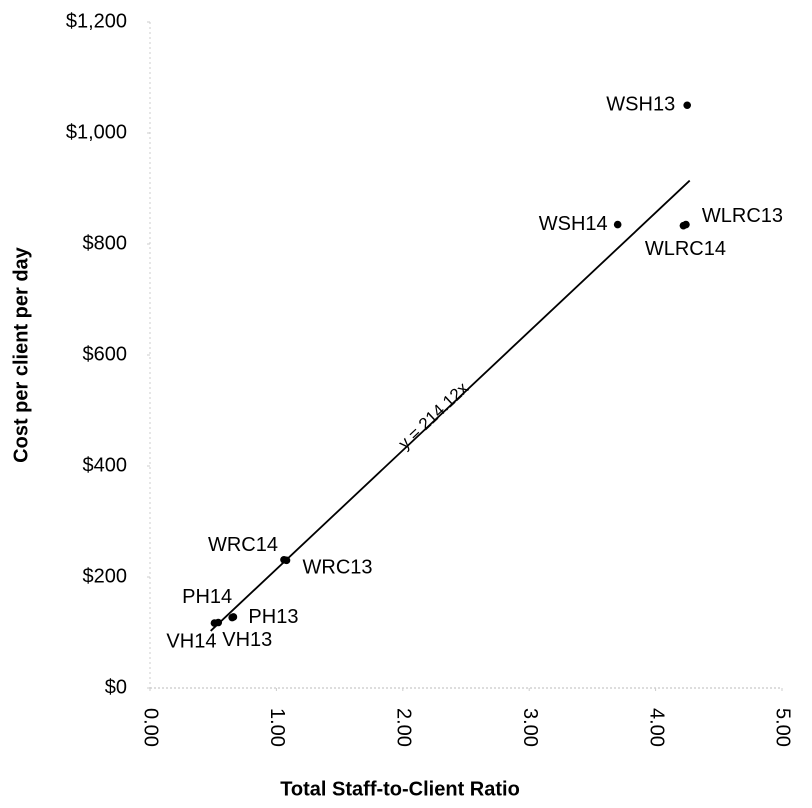  Describe the element at coordinates (338, 568) in the screenshot. I see `point-label: WRC13` at that location.